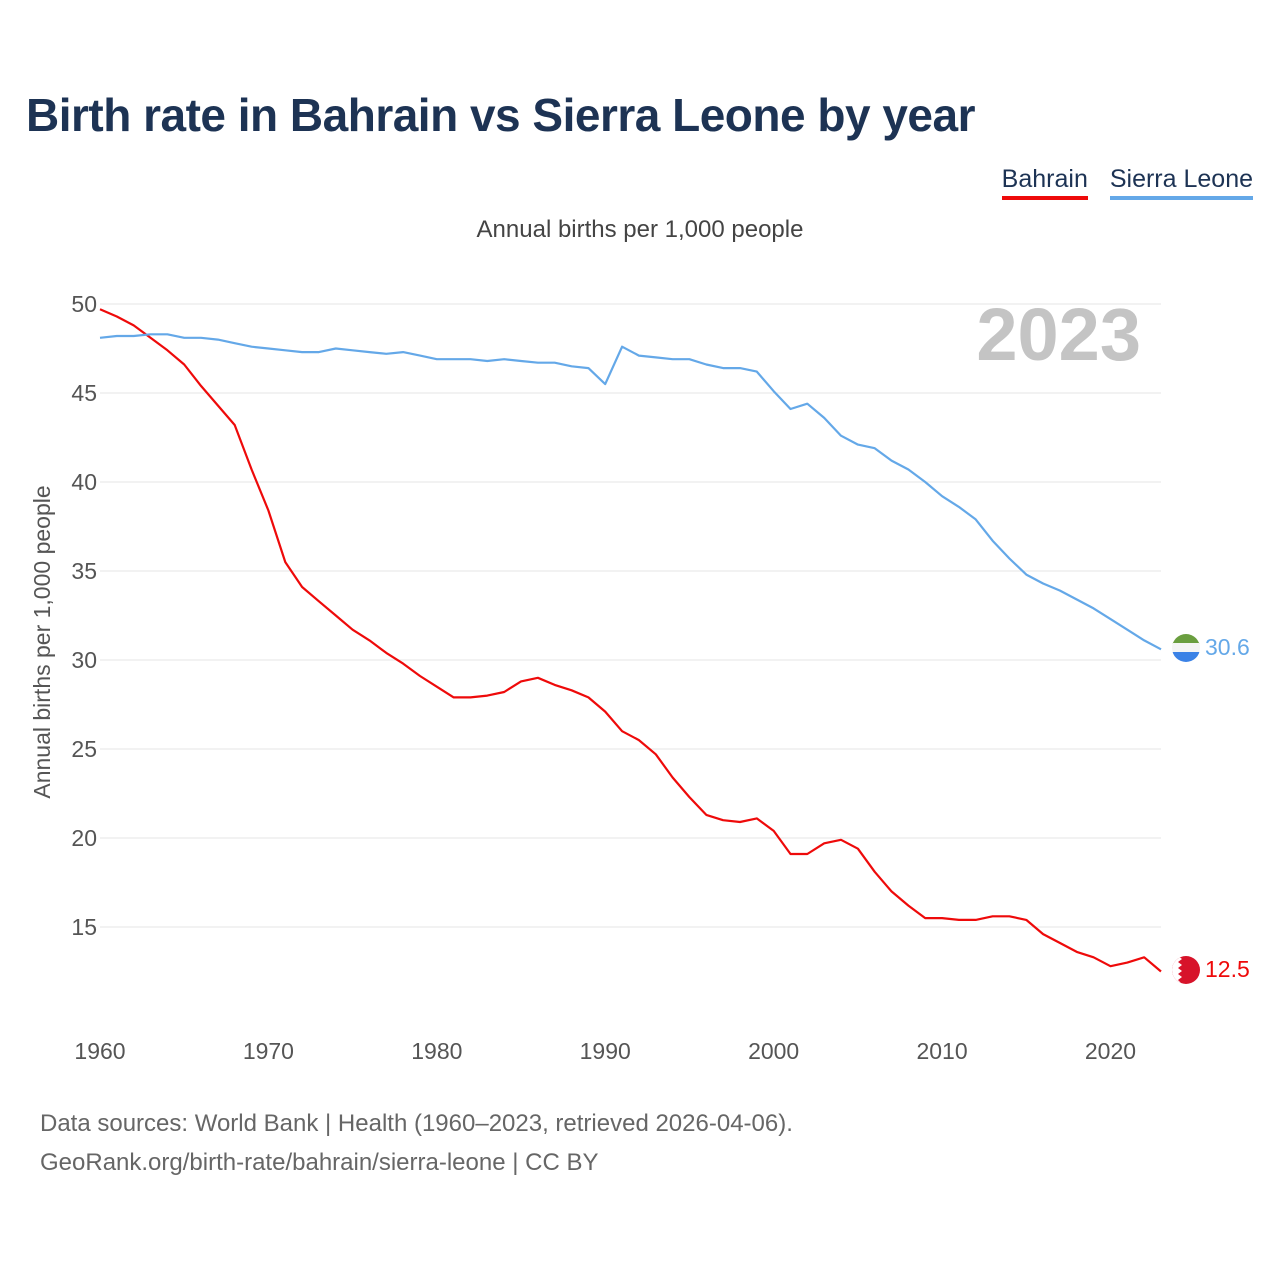 Image resolution: width=1280 pixels, height=1280 pixels. I want to click on x-tick-label-2000: 2000, so click(773, 1051).